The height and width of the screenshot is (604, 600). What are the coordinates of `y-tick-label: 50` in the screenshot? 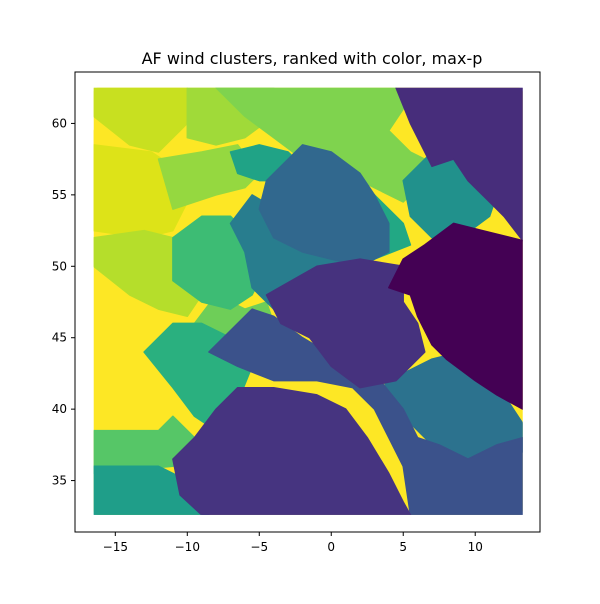 It's located at (59, 266).